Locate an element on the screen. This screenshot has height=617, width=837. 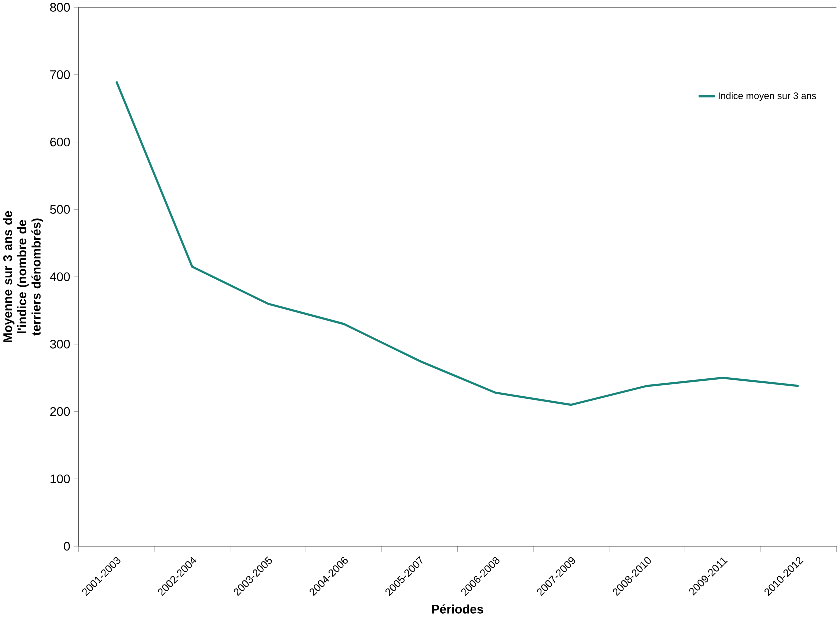
legend-label: Indice moyen sur 3 ans is located at coordinates (767, 97).